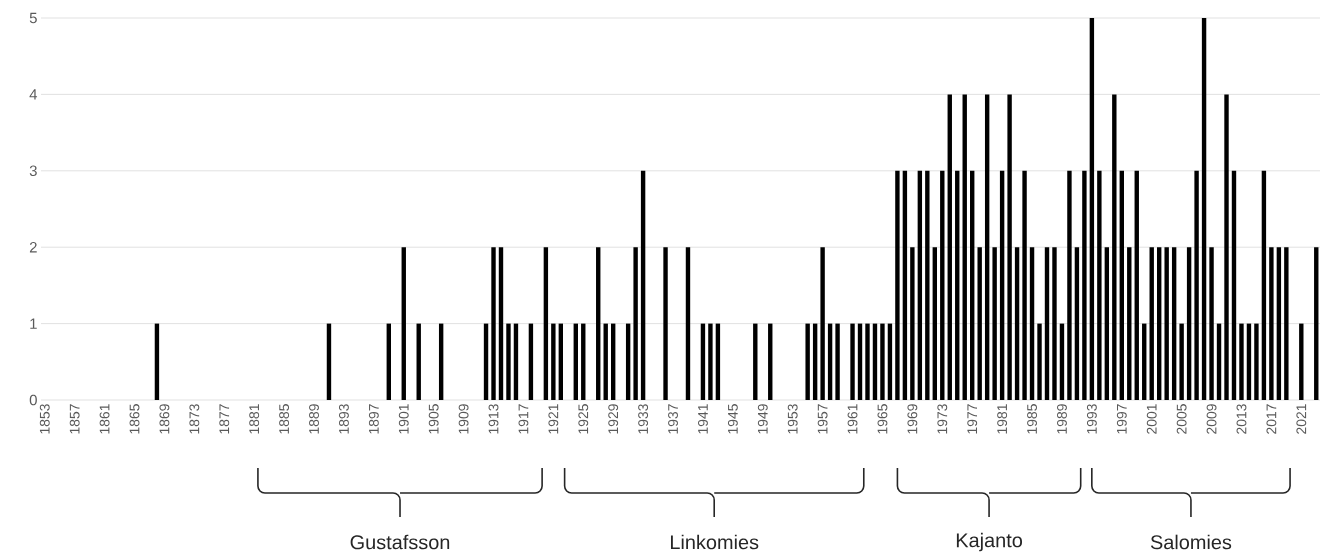  What do you see at coordinates (1241, 419) in the screenshot?
I see `x-tick-label: 2013` at bounding box center [1241, 419].